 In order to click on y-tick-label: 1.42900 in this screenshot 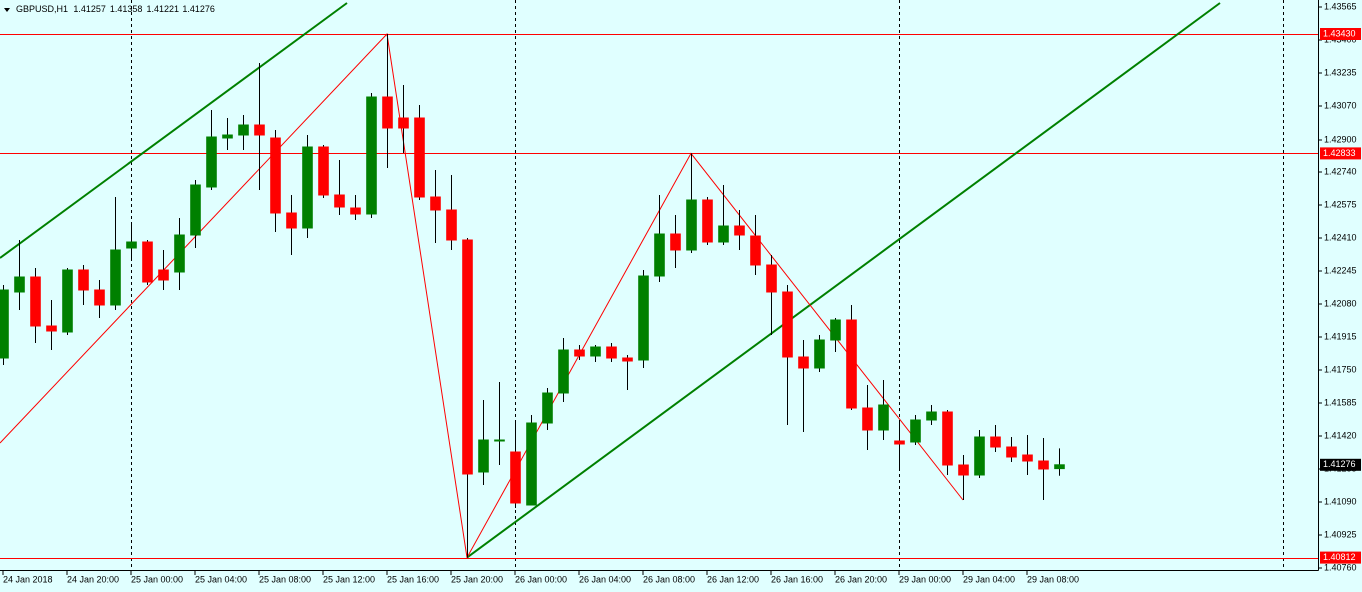, I will do `click(1340, 139)`.